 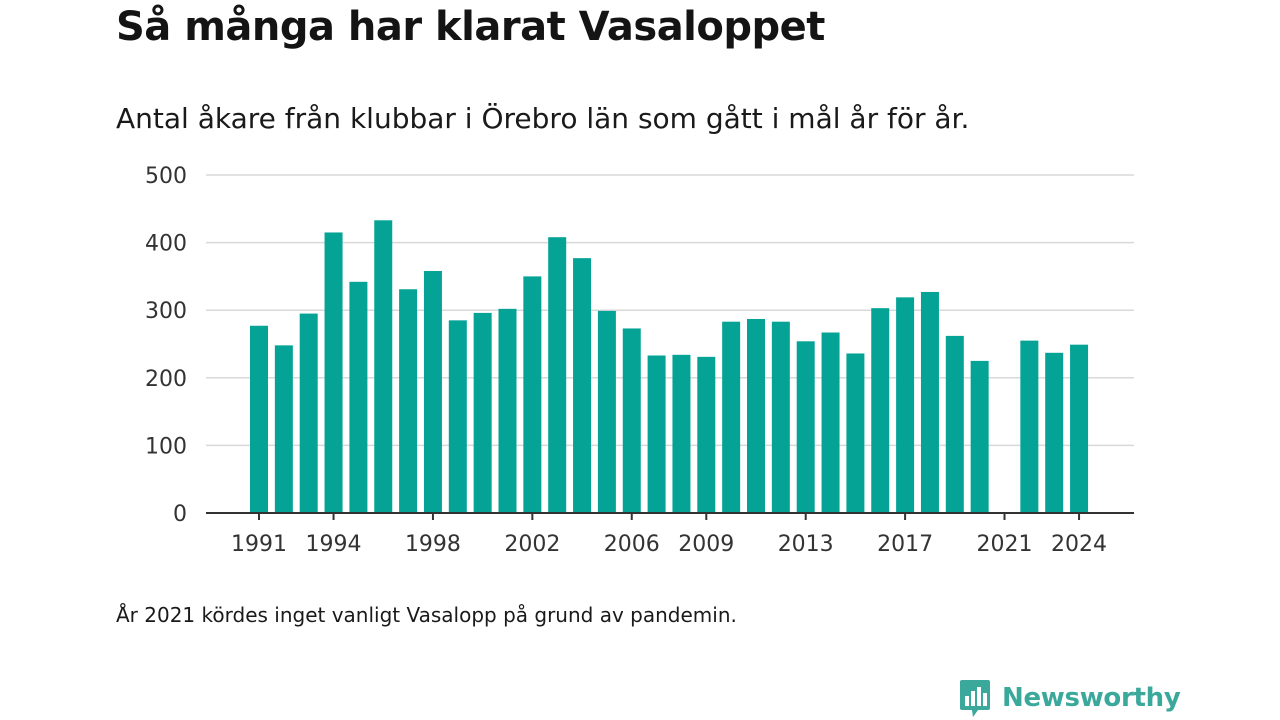 What do you see at coordinates (805, 427) in the screenshot?
I see `bar-2013` at bounding box center [805, 427].